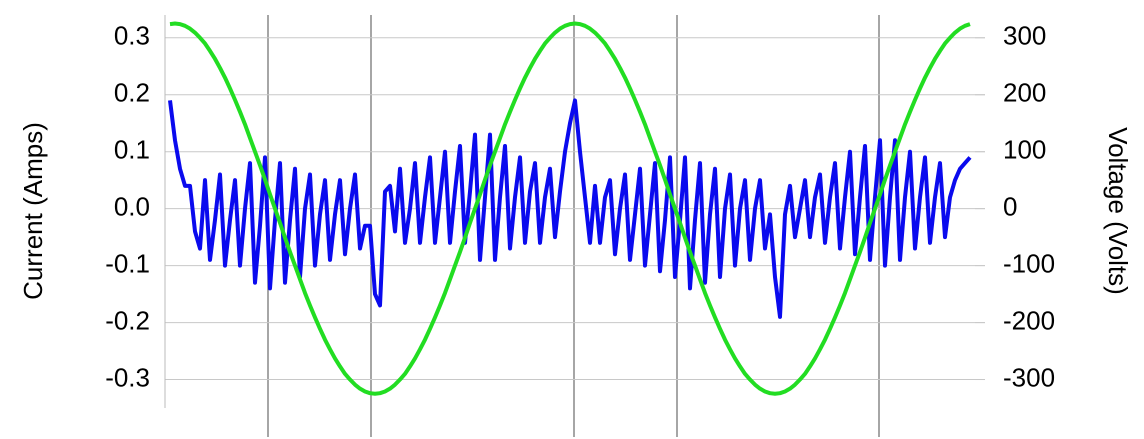  I want to click on y2-tick-label: 200, so click(1024, 93).